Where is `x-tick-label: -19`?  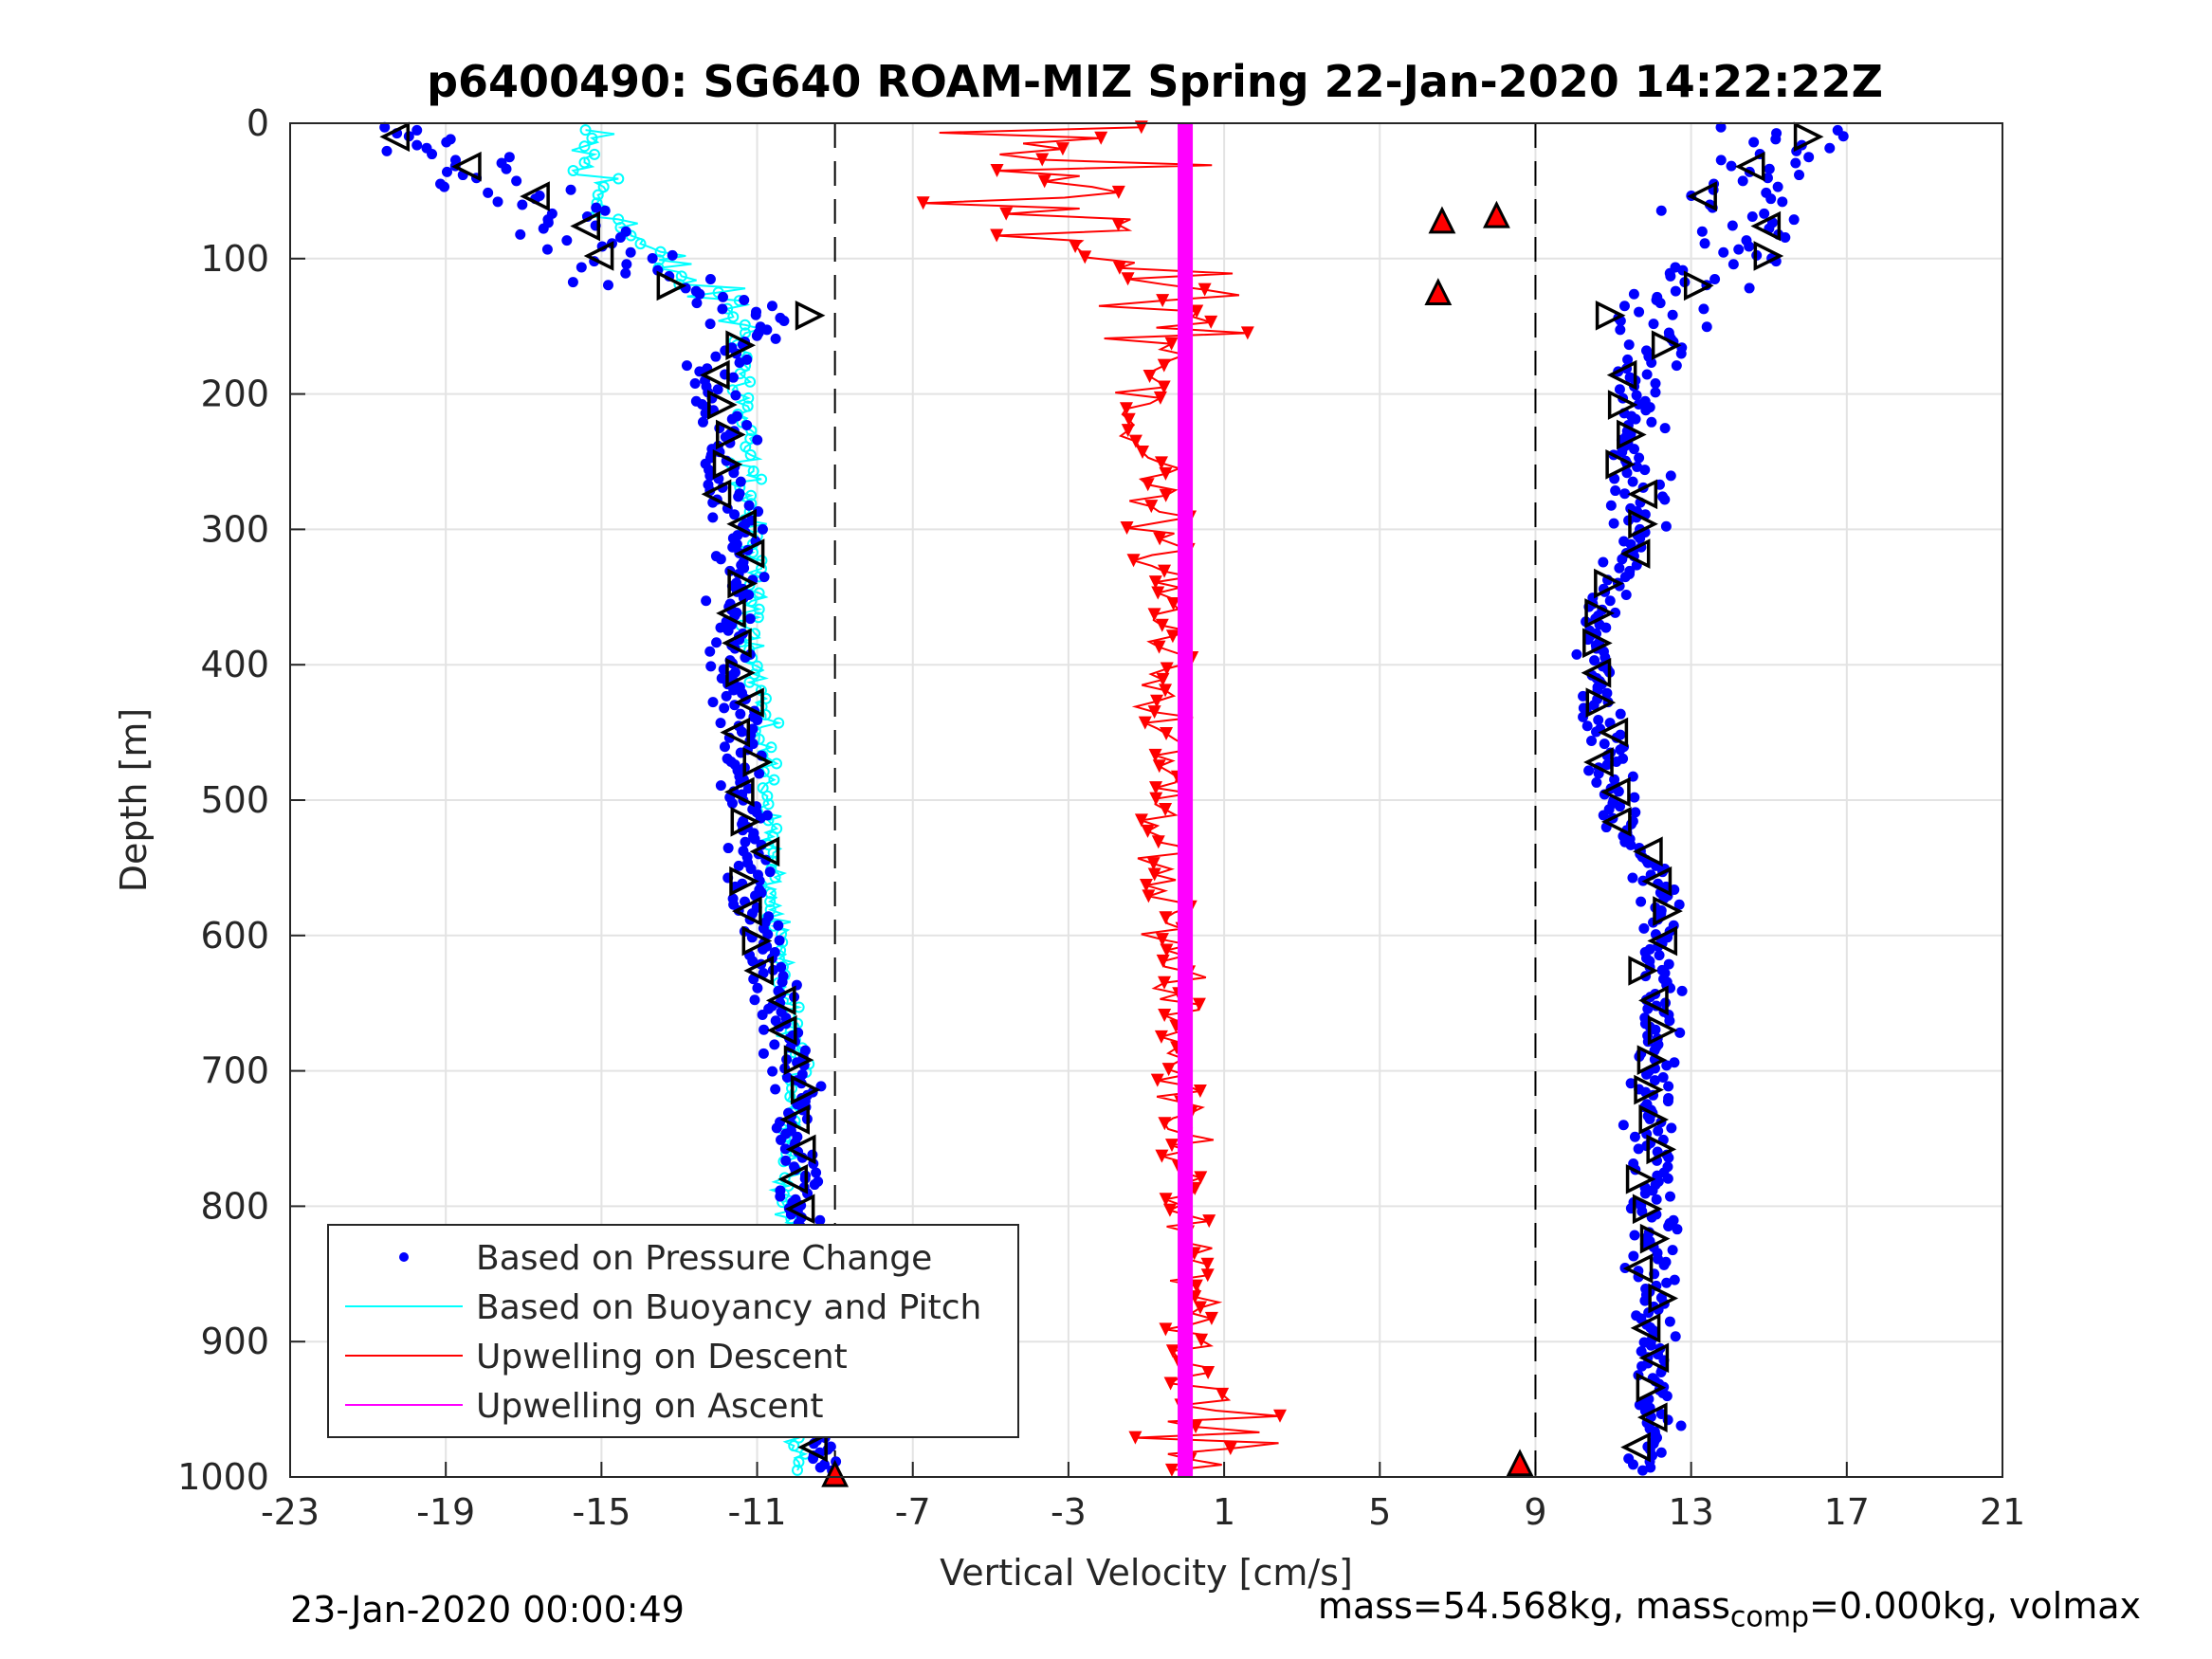 x-tick-label: -19 is located at coordinates (445, 1512).